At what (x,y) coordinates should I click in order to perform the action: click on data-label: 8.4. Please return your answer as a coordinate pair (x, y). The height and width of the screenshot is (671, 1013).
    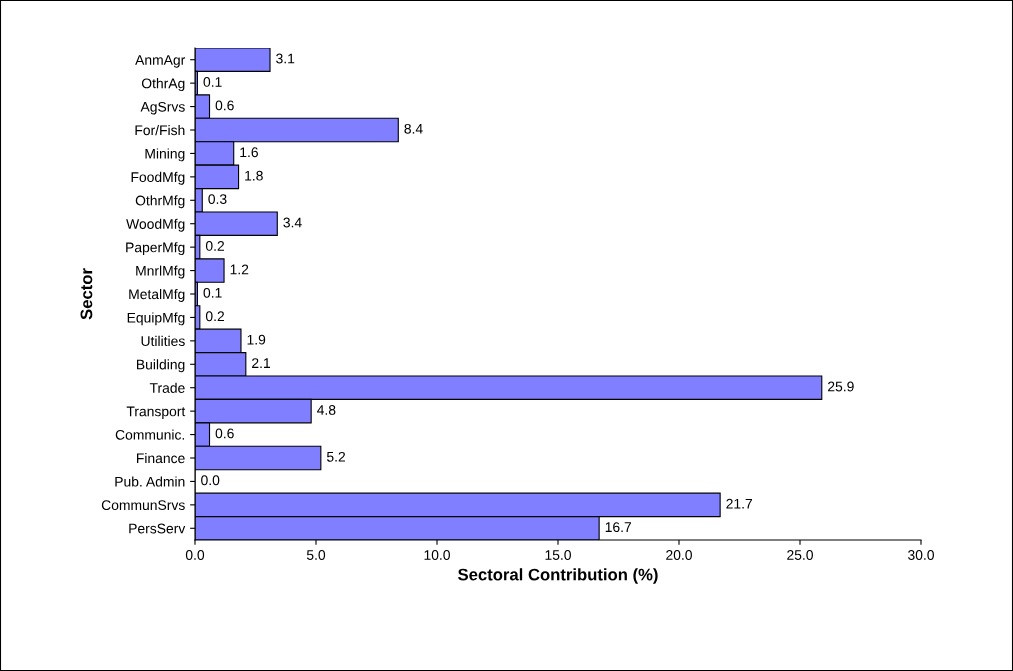
    Looking at the image, I should click on (413, 128).